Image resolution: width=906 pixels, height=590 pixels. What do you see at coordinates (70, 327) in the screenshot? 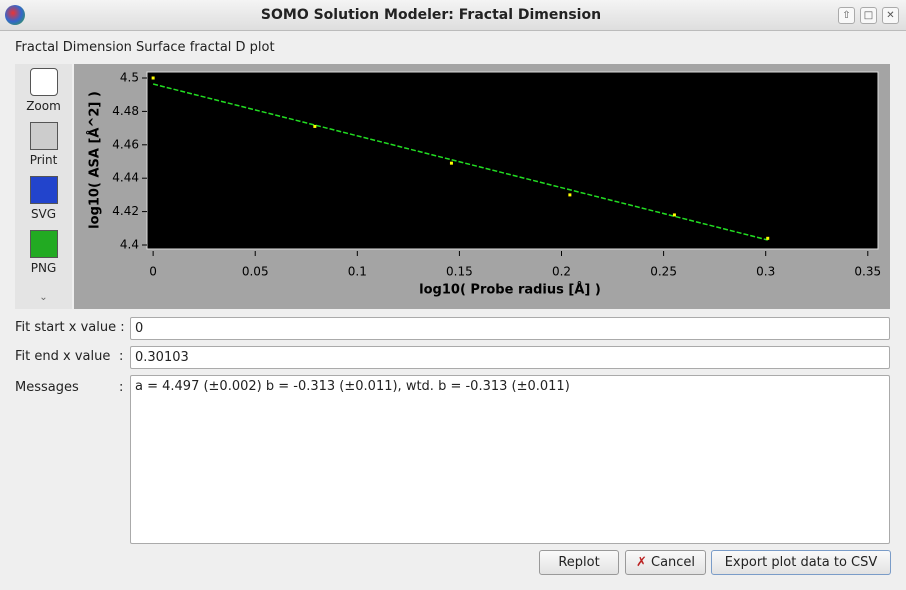
I see `field-label: Fit start x value :` at bounding box center [70, 327].